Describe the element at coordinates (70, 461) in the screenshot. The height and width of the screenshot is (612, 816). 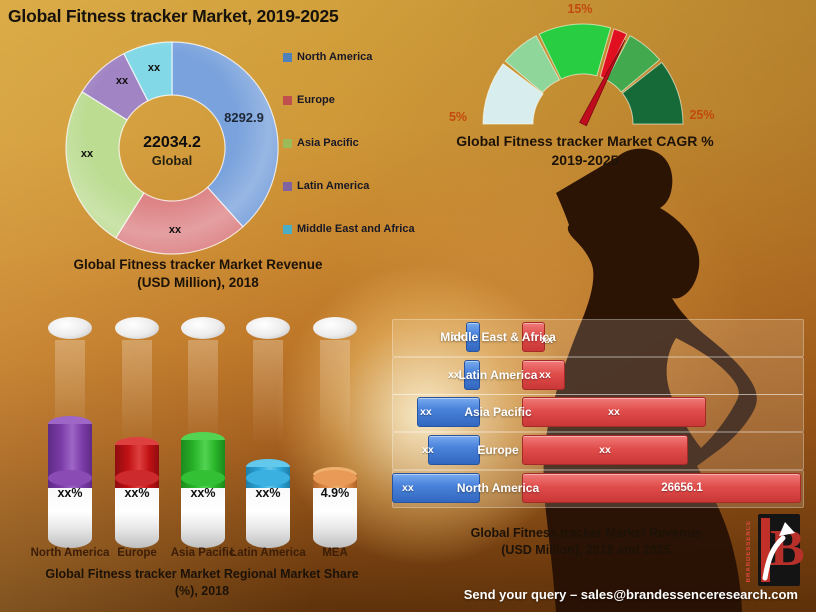
I see `cylinder-north-america: xx% North America` at that location.